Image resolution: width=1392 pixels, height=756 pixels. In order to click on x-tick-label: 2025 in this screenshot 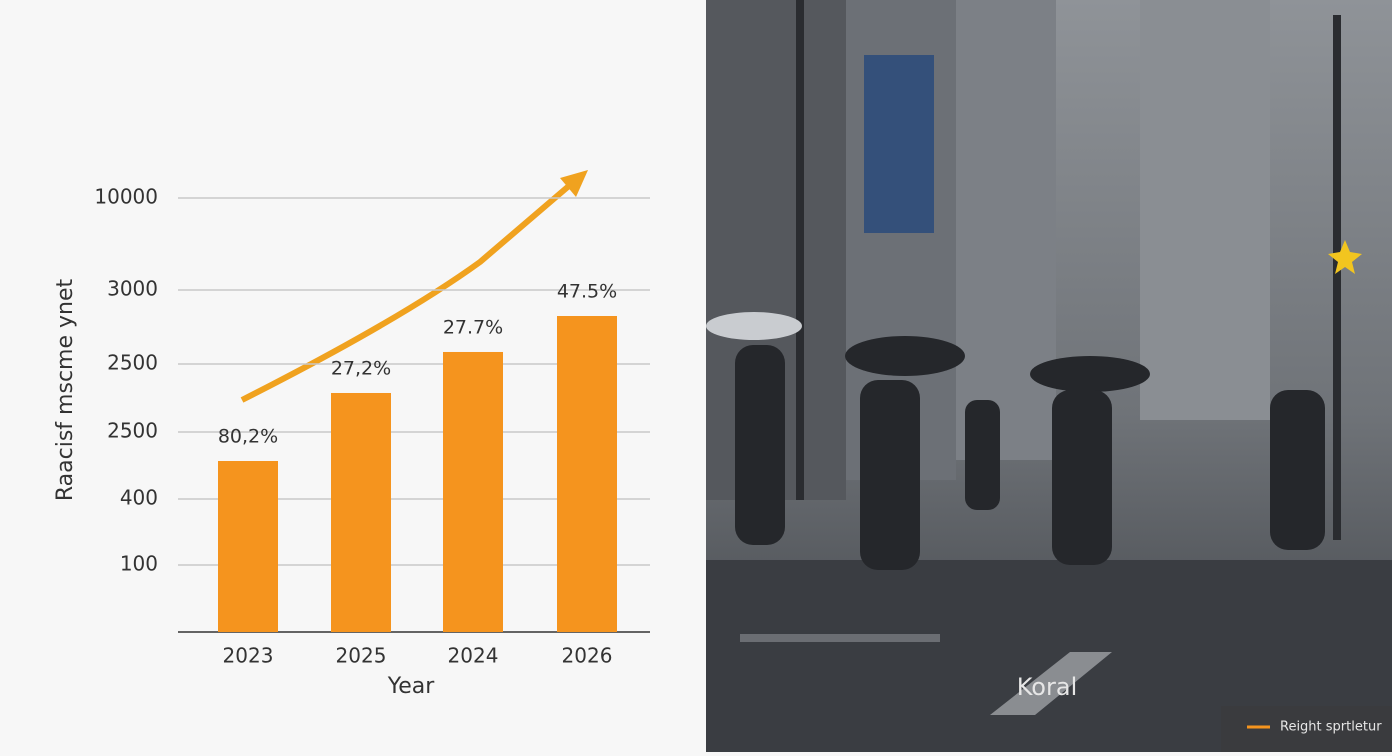, I will do `click(361, 656)`.